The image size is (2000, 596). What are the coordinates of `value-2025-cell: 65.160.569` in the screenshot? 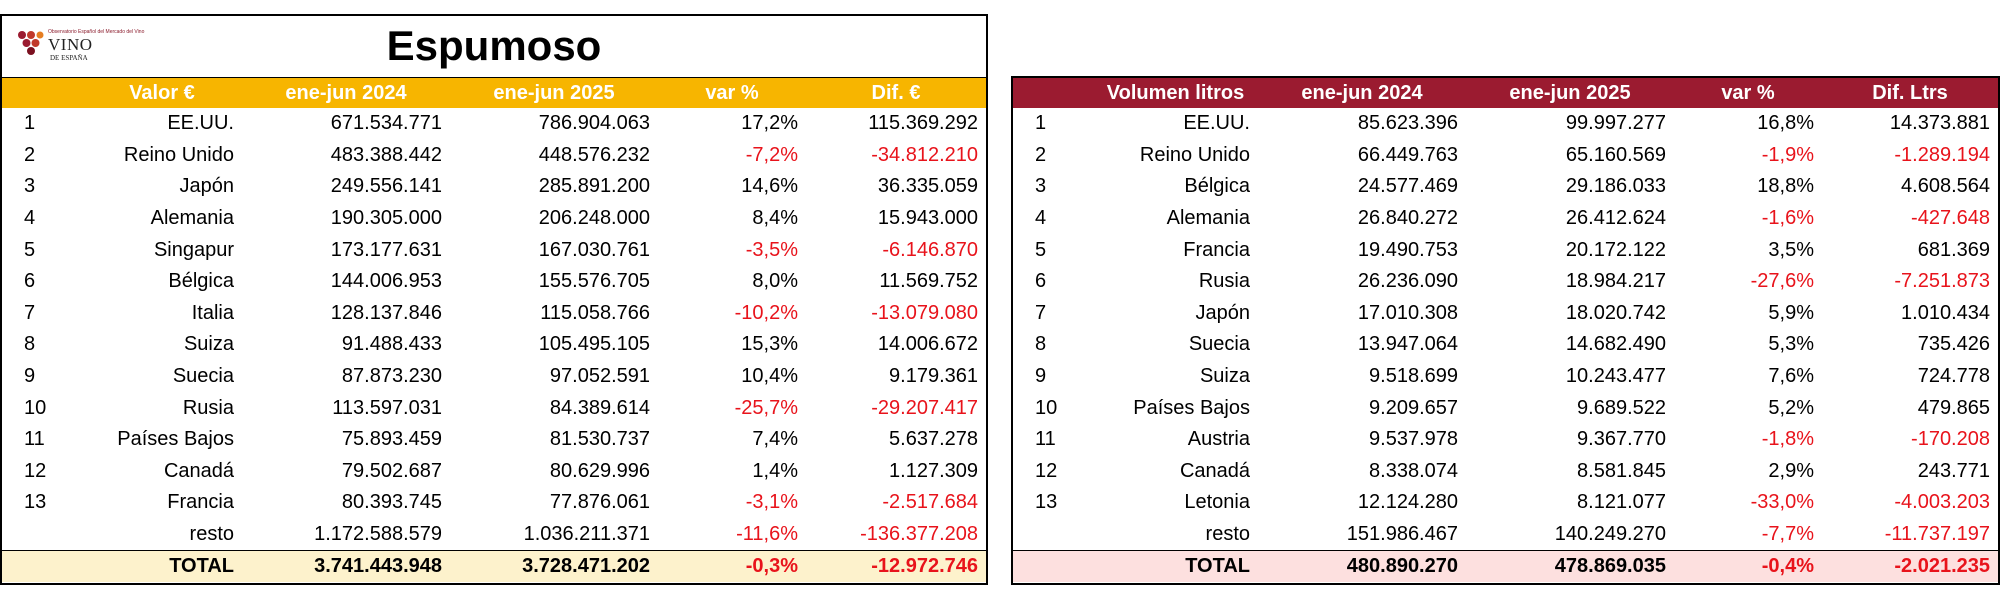 It's located at (1615, 154).